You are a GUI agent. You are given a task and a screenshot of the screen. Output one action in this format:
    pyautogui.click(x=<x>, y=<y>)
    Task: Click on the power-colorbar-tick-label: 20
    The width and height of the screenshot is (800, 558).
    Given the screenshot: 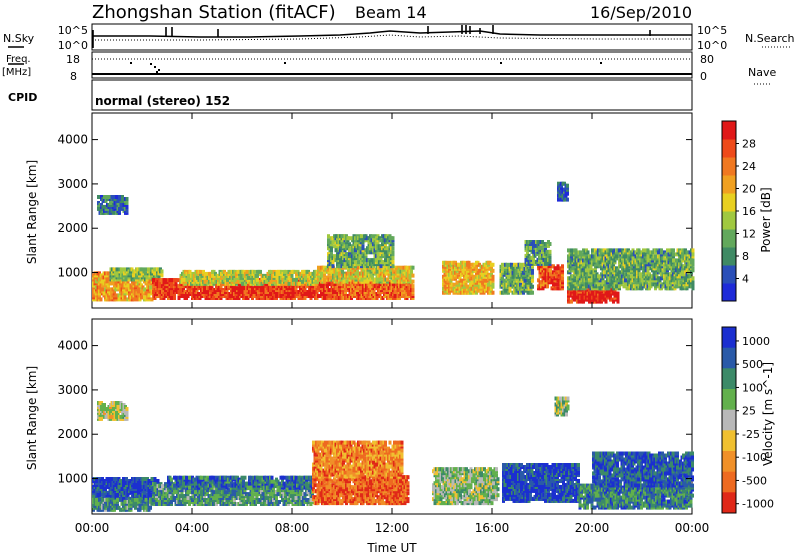 What is the action you would take?
    pyautogui.click(x=749, y=189)
    